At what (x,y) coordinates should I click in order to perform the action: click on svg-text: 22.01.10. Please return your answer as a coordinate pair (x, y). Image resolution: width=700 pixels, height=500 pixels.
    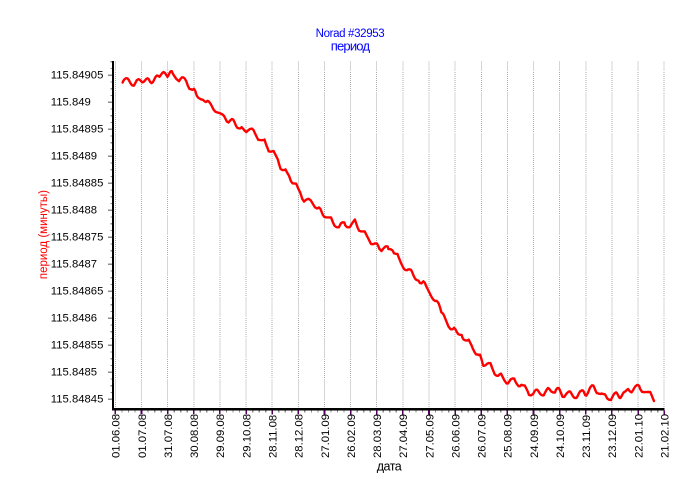
    Looking at the image, I should click on (639, 436).